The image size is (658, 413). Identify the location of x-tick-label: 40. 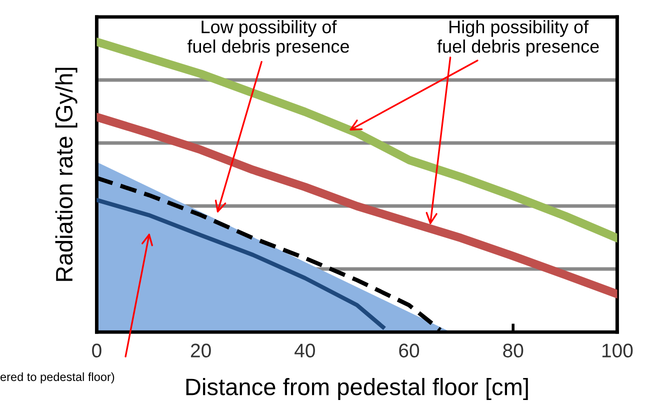
(304, 351).